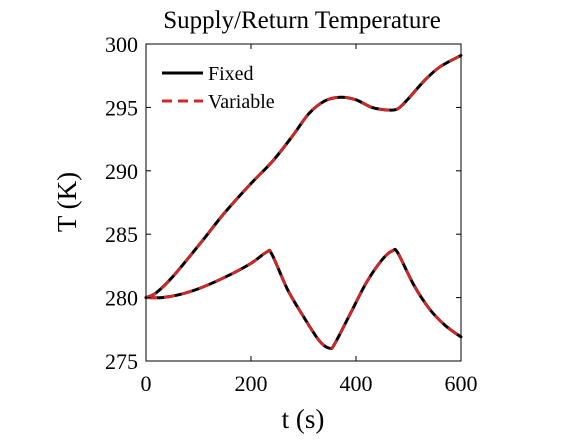  I want to click on x-tick-label: 0, so click(146, 383).